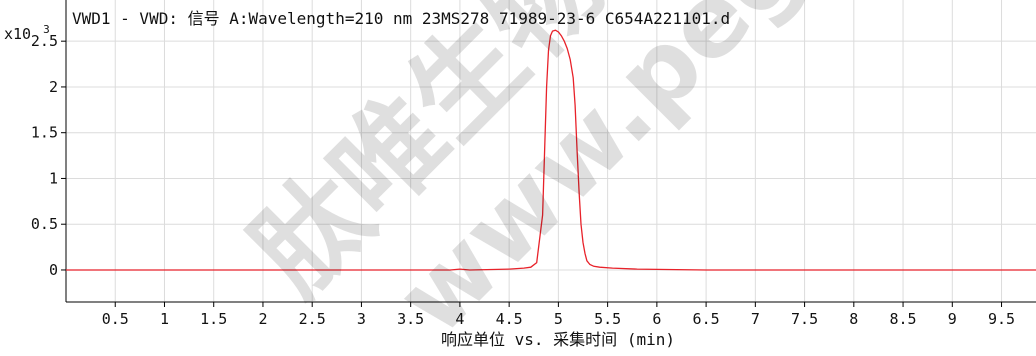 The image size is (1036, 356). What do you see at coordinates (262, 319) in the screenshot?
I see `x-tick-label: 2` at bounding box center [262, 319].